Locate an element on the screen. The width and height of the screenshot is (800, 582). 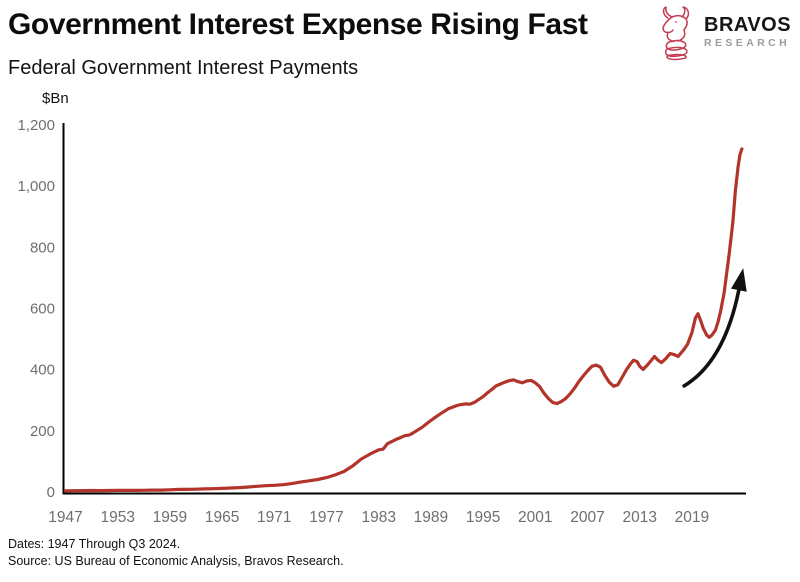
x-tick-label: 1953 is located at coordinates (117, 517).